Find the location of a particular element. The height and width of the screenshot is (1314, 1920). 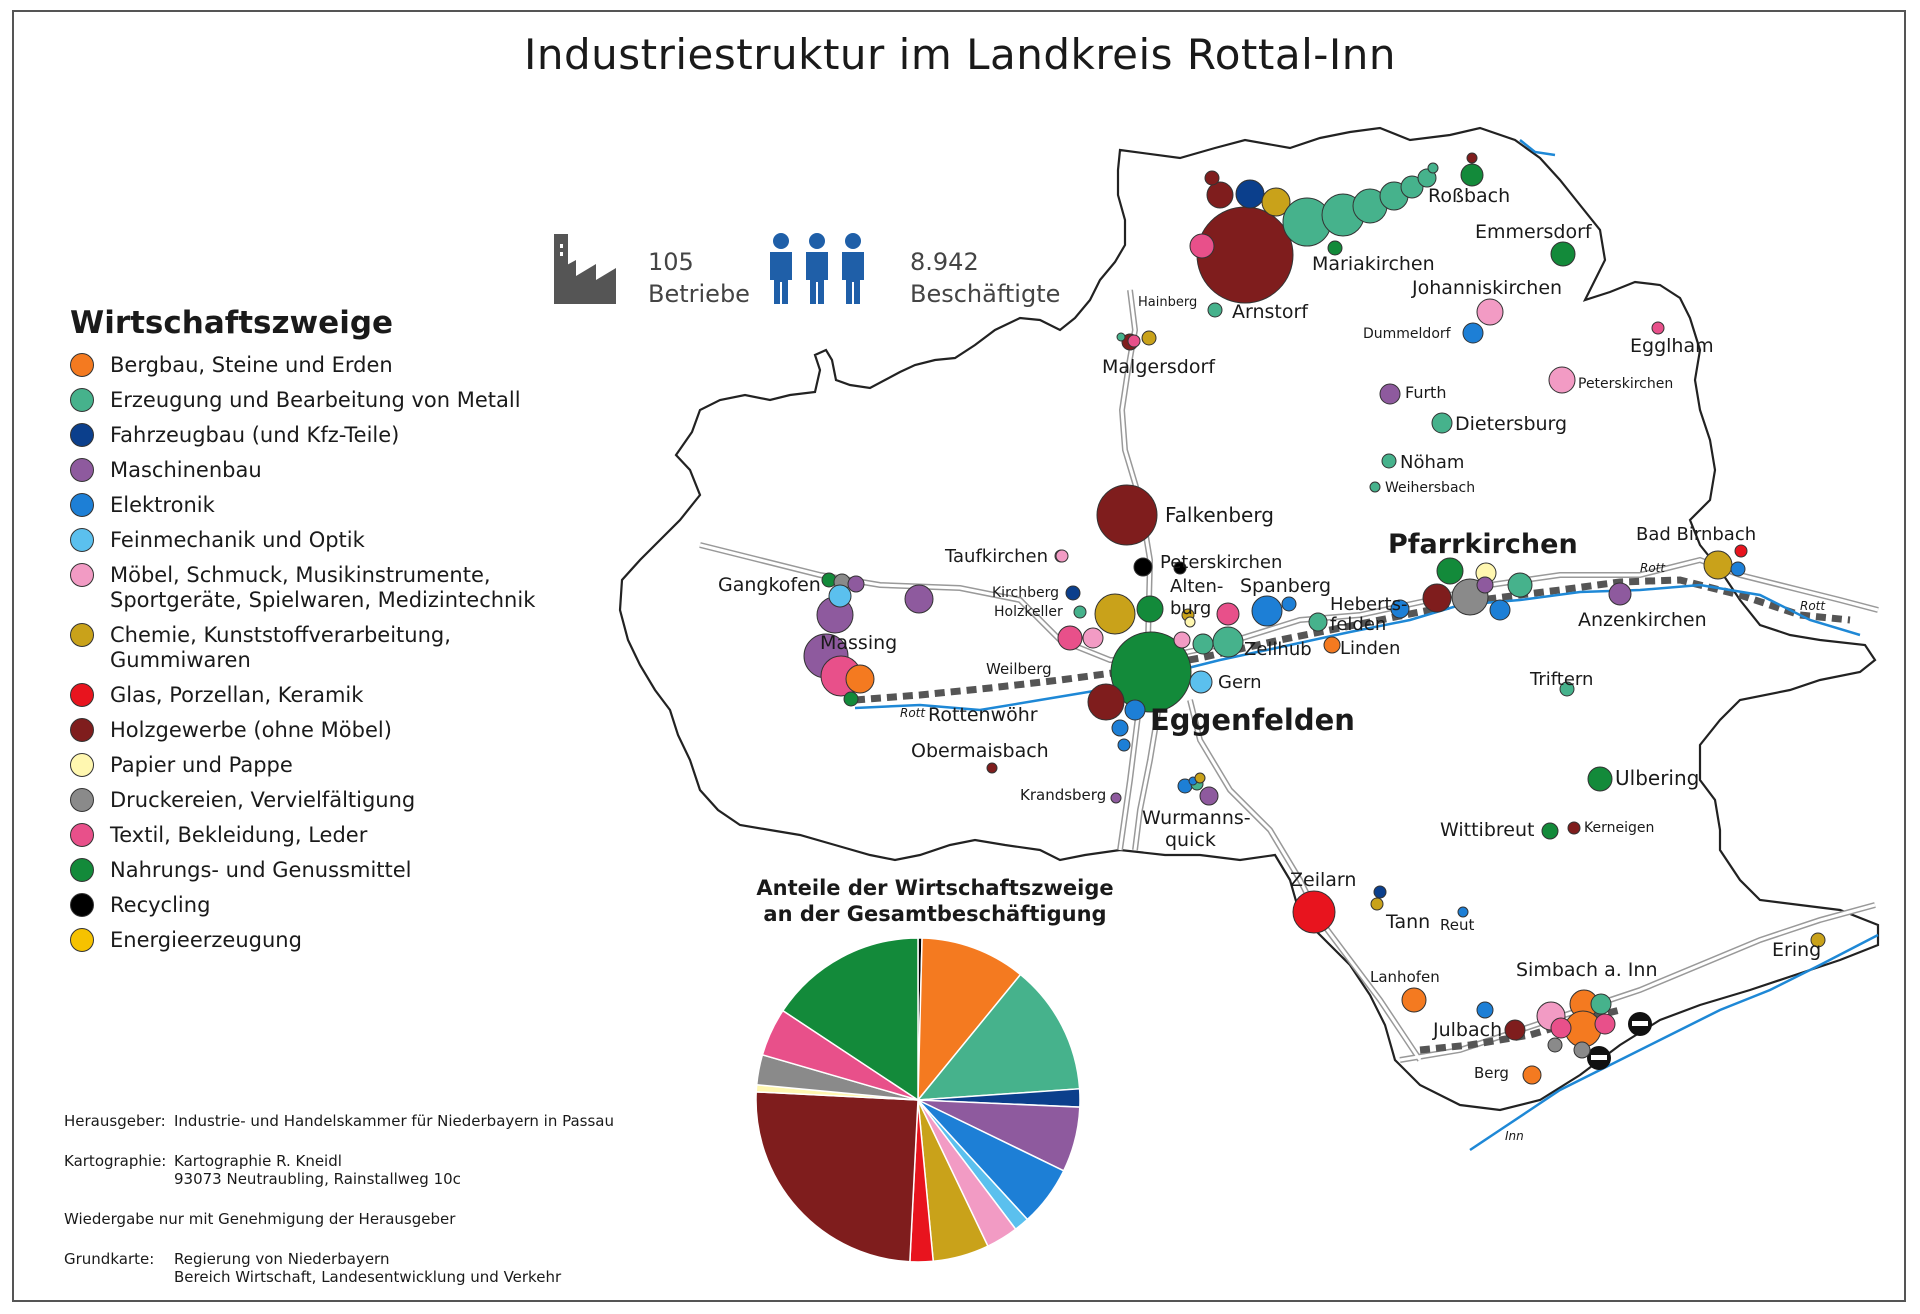

place-lanhofen: Lanhofen is located at coordinates (1405, 977).